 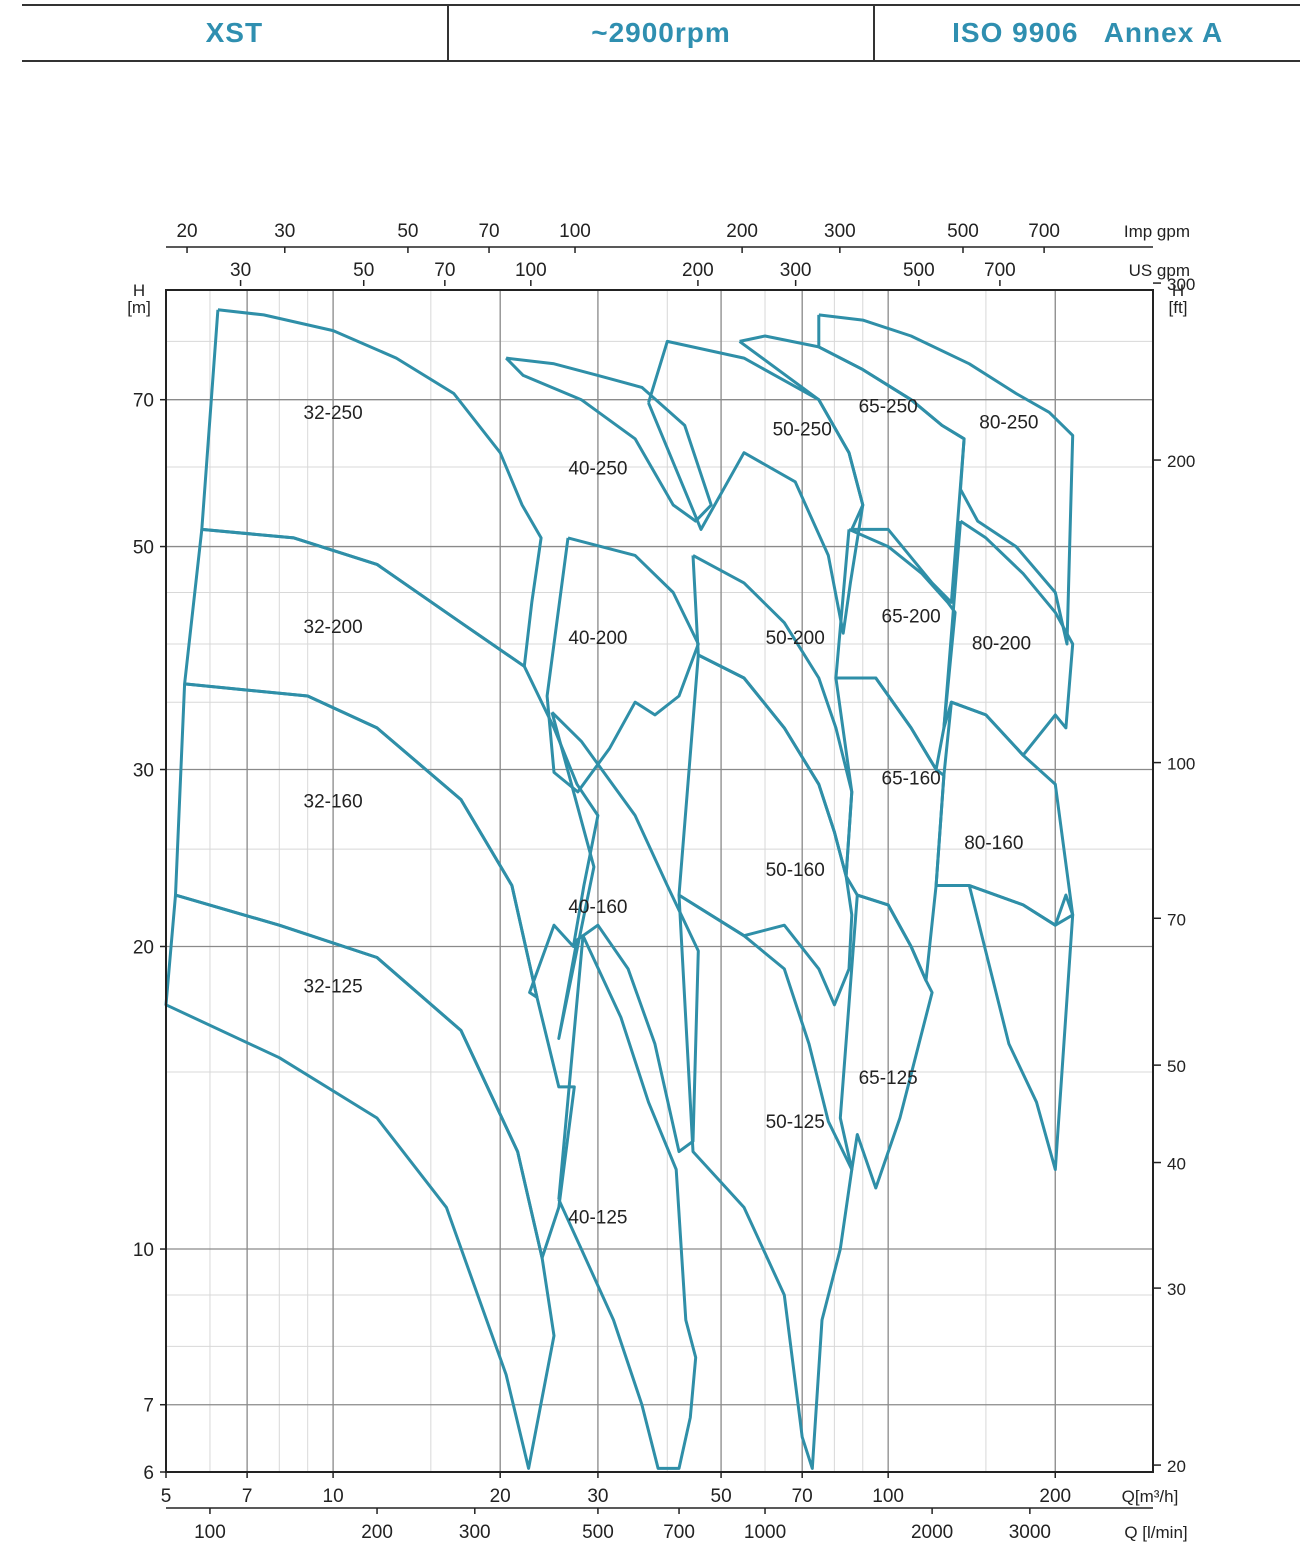 I want to click on x-tick-label: 10, so click(x=333, y=1496).